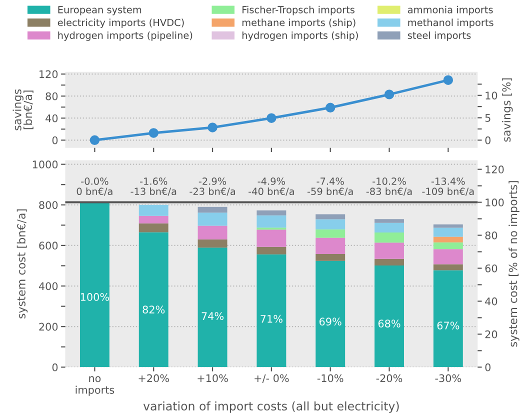 The width and height of the screenshot is (522, 413). Describe the element at coordinates (271, 407) in the screenshot. I see `x-axis-title: variation of import costs (all but electricity)` at that location.